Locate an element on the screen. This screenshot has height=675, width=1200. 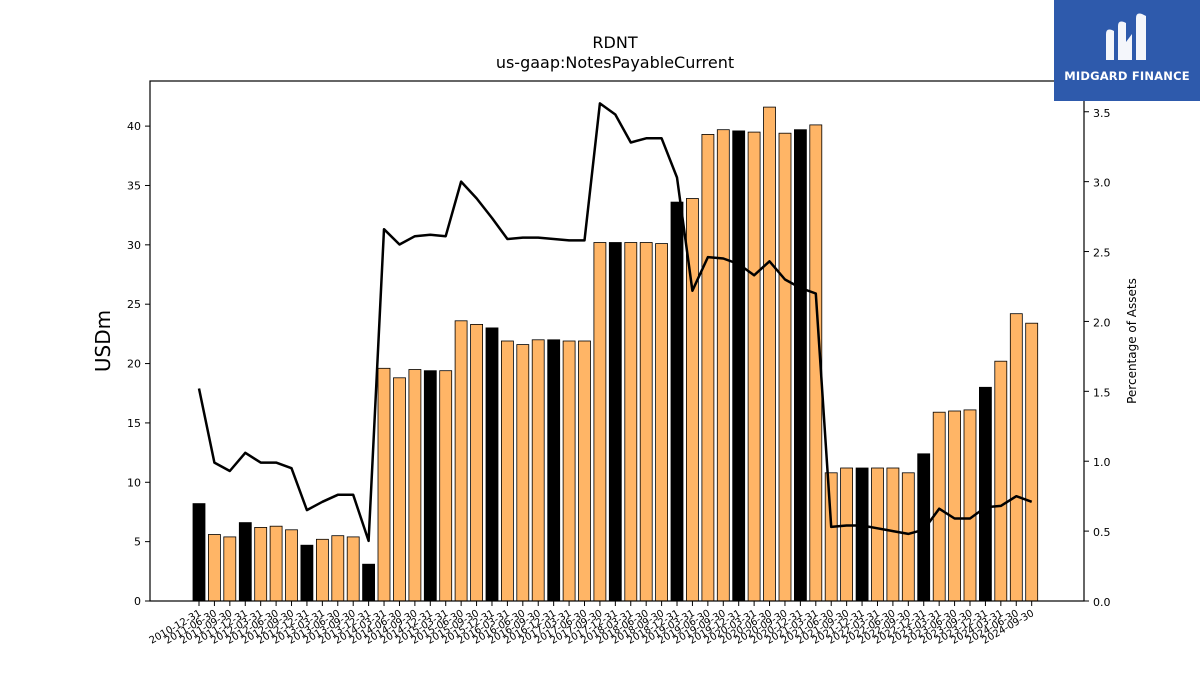
y-tick-label: 20 is located at coordinates (134, 364).